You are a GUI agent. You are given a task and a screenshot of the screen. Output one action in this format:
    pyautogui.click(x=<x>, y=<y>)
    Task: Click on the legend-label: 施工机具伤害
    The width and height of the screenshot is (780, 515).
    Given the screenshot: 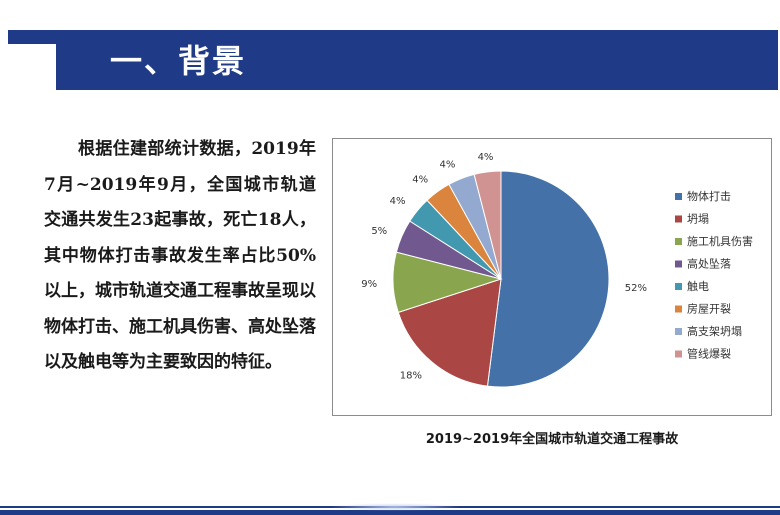 What is the action you would take?
    pyautogui.click(x=720, y=241)
    